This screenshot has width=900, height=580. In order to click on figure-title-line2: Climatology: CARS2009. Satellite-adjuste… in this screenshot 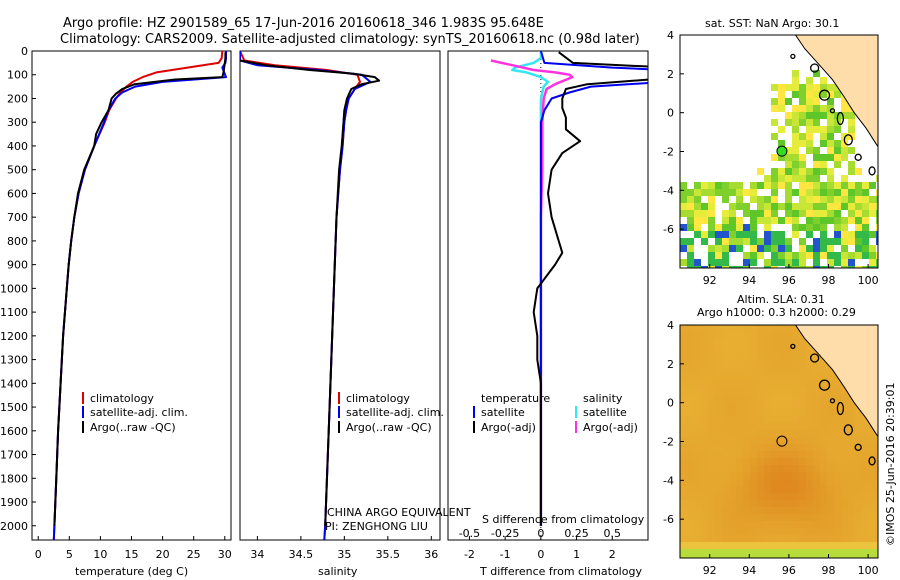, I will do `click(350, 39)`.